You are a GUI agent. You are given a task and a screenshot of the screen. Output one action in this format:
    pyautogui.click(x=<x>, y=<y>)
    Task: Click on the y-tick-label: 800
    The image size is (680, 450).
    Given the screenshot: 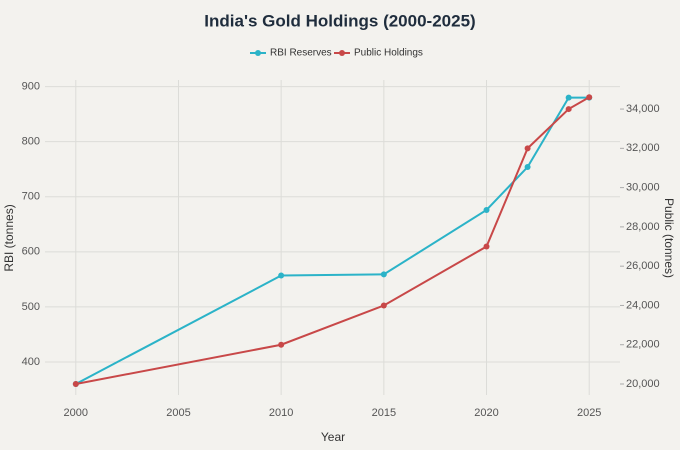 What is the action you would take?
    pyautogui.click(x=31, y=142)
    